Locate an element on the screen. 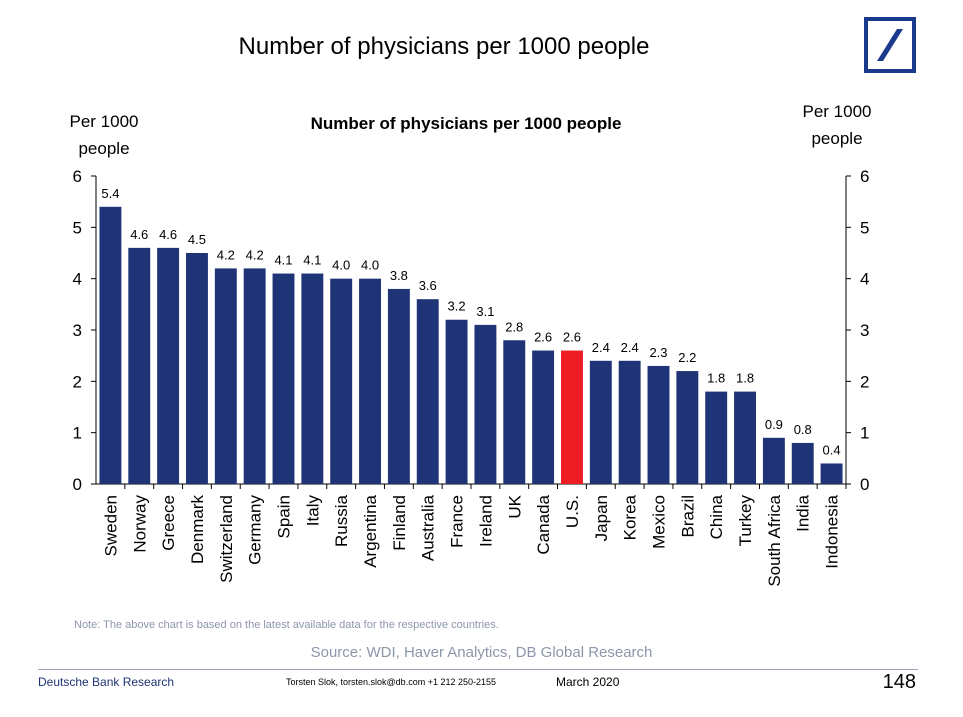  bar-turkey is located at coordinates (745, 437).